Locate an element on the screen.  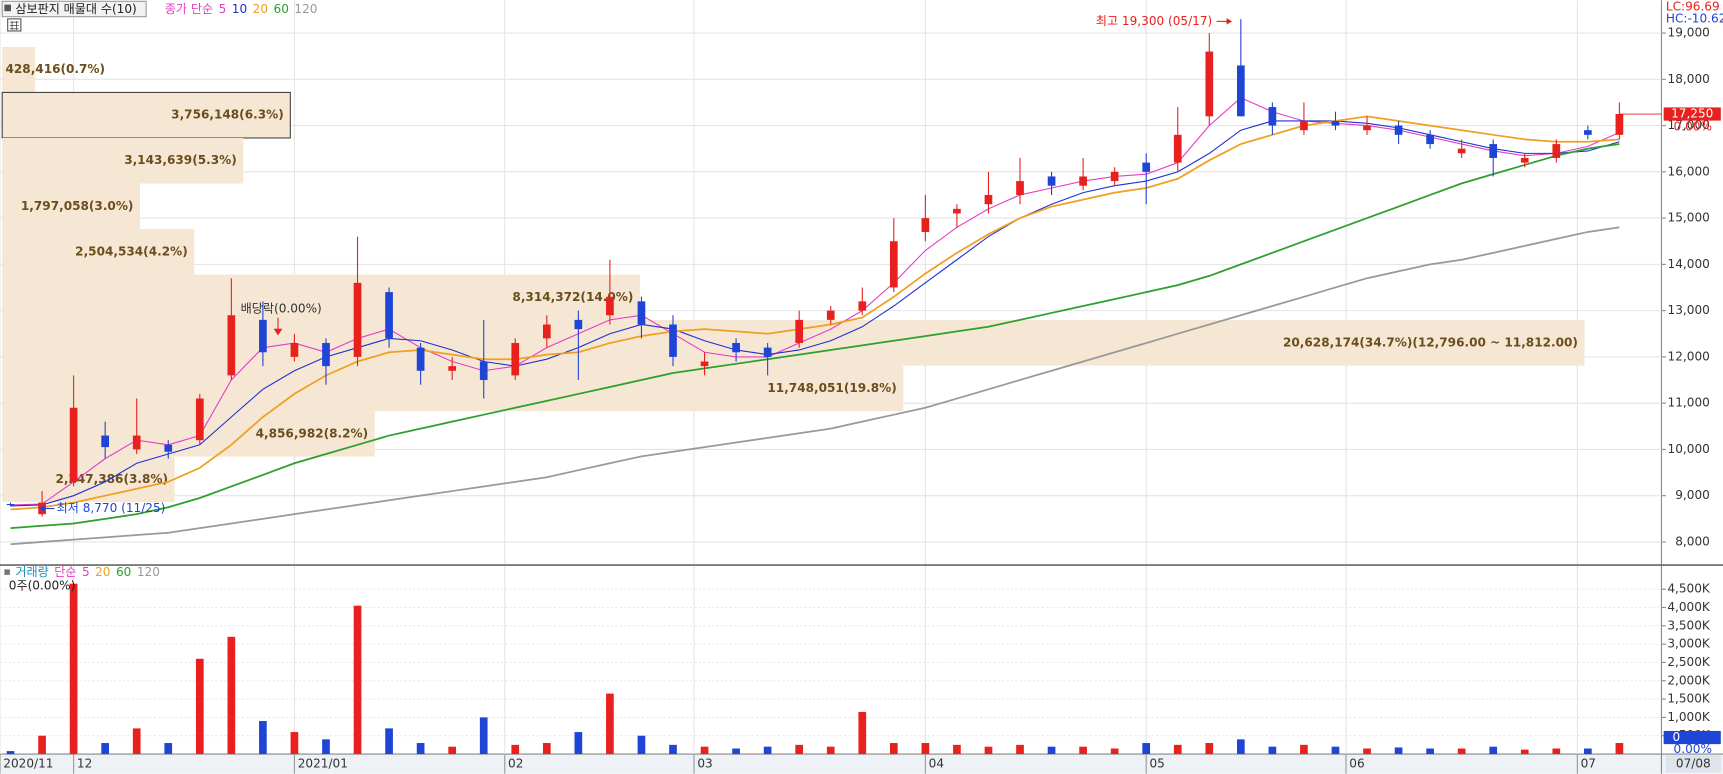
volume-y-tick-label: 3,000K is located at coordinates (1689, 644).